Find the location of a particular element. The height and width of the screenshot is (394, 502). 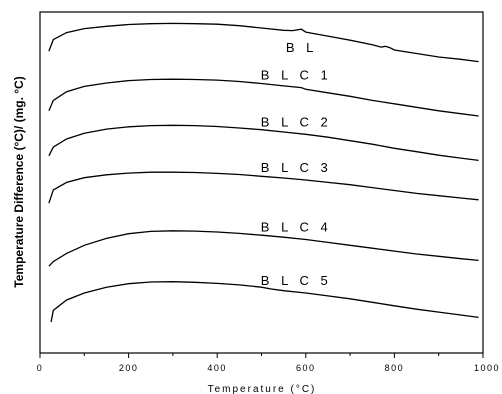

series-label-blc-3: B L C 3 is located at coordinates (296, 167).